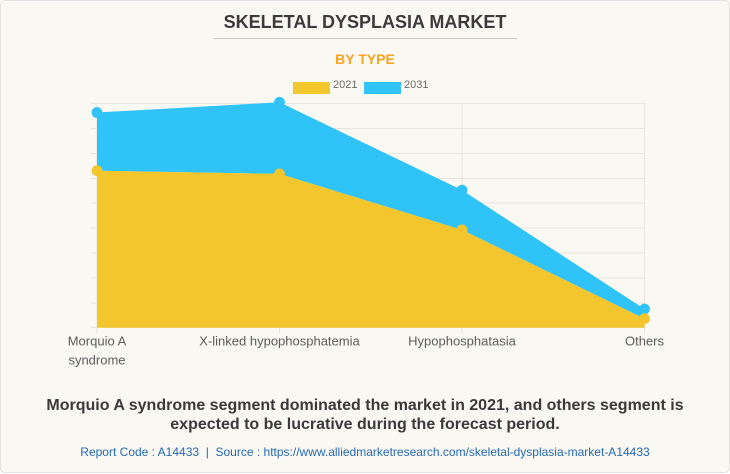 The image size is (730, 474). What do you see at coordinates (97, 341) in the screenshot?
I see `svg-text: Morquio A` at bounding box center [97, 341].